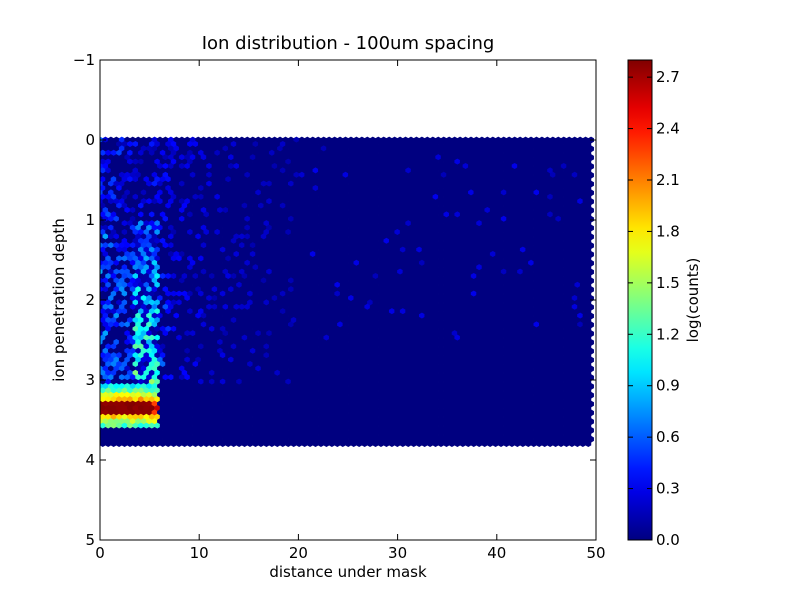 The width and height of the screenshot is (800, 600). What do you see at coordinates (348, 43) in the screenshot?
I see `chart-title: Ion distribution - 100um spacing` at bounding box center [348, 43].